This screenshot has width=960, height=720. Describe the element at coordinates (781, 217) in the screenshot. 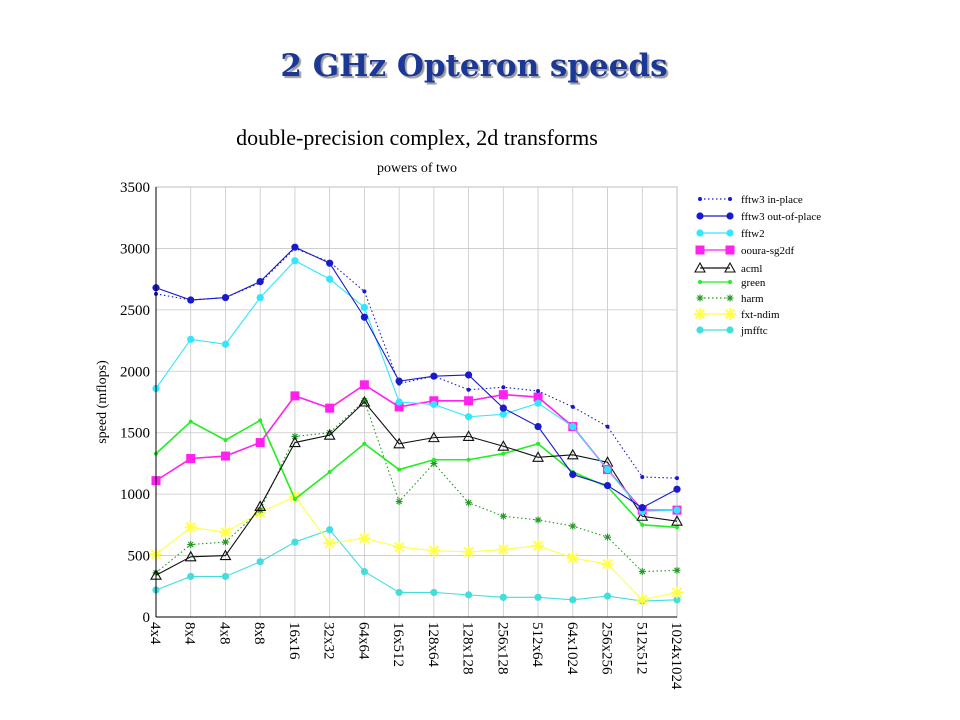

I see `legend-label: fftw3 out-of-place` at that location.